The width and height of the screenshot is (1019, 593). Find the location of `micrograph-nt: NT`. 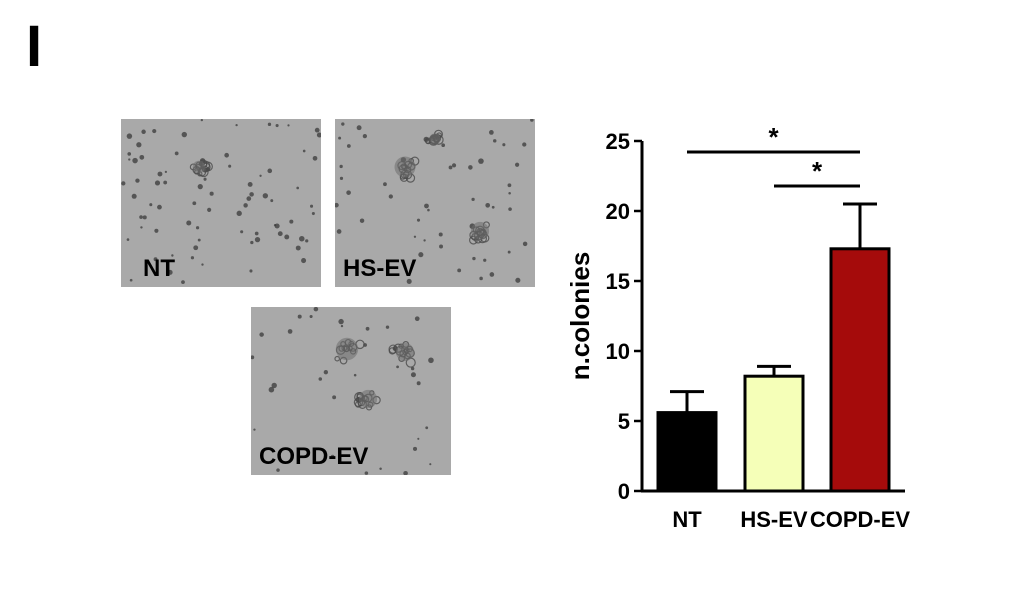

micrograph-nt: NT is located at coordinates (221, 203).